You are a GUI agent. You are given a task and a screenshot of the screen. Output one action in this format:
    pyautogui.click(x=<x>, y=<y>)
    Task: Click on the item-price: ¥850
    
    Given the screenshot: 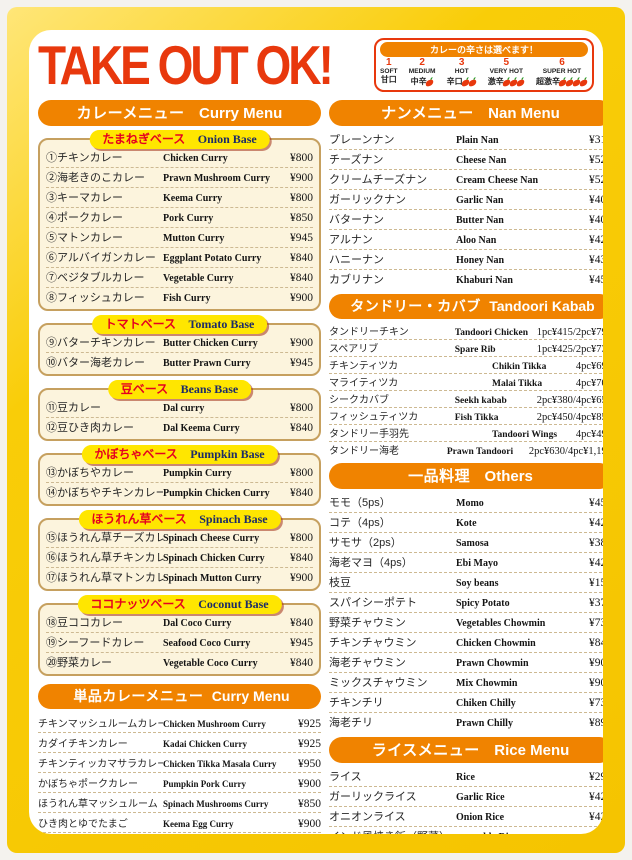 What is the action you would take?
    pyautogui.click(x=309, y=803)
    